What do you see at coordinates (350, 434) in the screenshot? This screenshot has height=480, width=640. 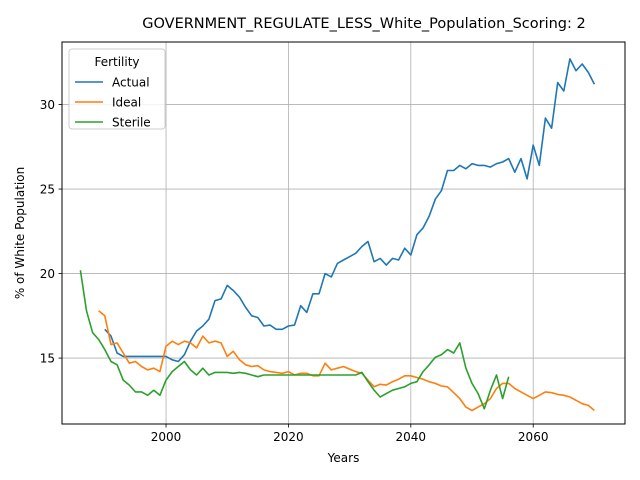 I see `x-axis: 2000 2020 2040 2060` at bounding box center [350, 434].